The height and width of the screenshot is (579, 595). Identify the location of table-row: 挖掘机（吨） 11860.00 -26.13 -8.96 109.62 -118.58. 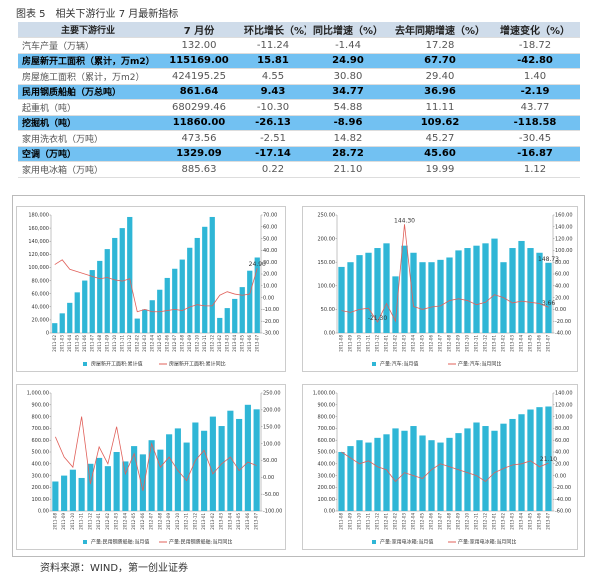
(299, 123).